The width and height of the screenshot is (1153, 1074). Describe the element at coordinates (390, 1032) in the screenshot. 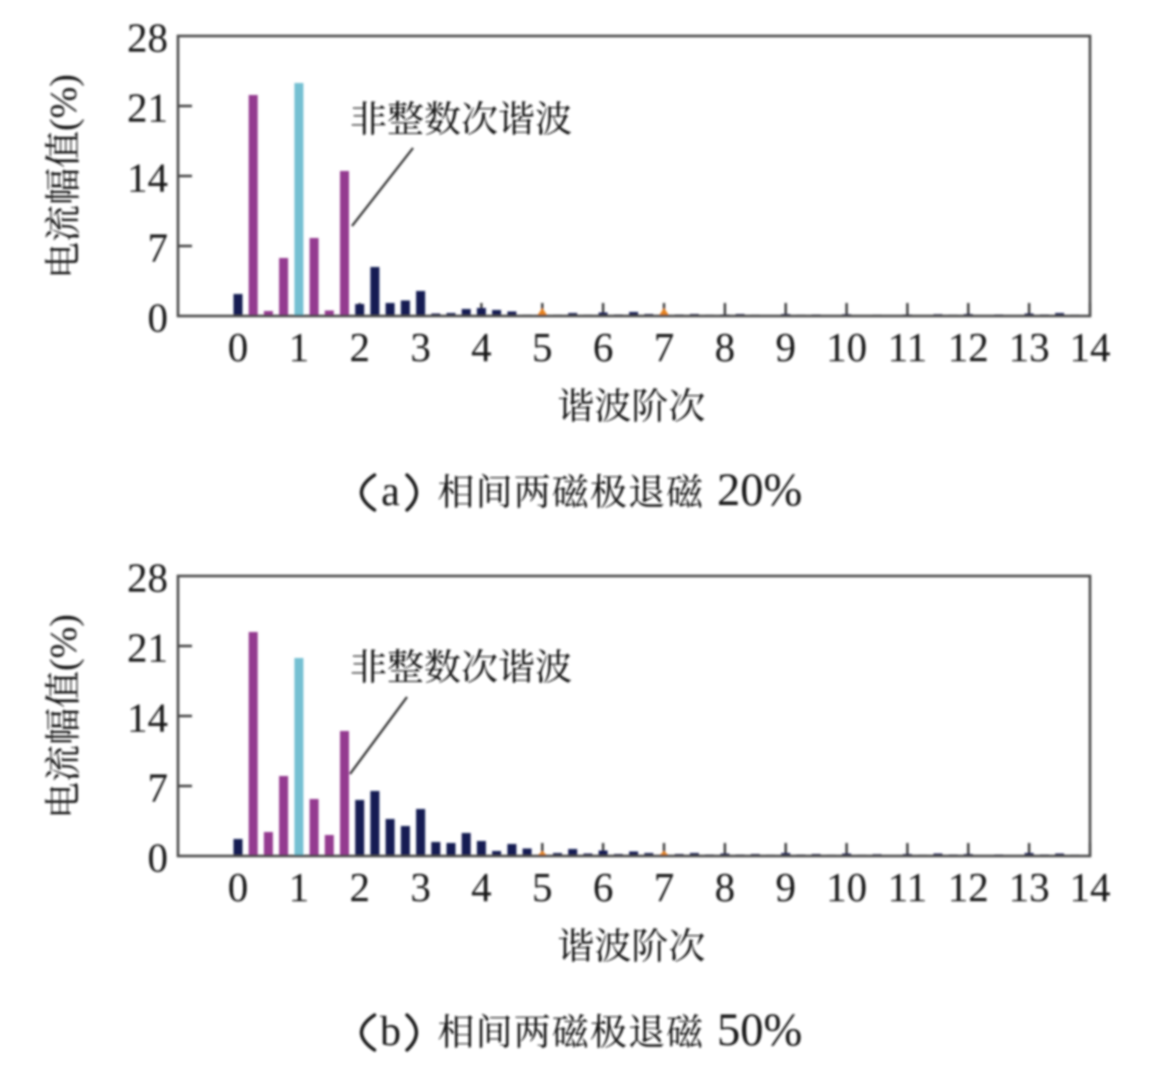

I see `svg-text: b` at that location.